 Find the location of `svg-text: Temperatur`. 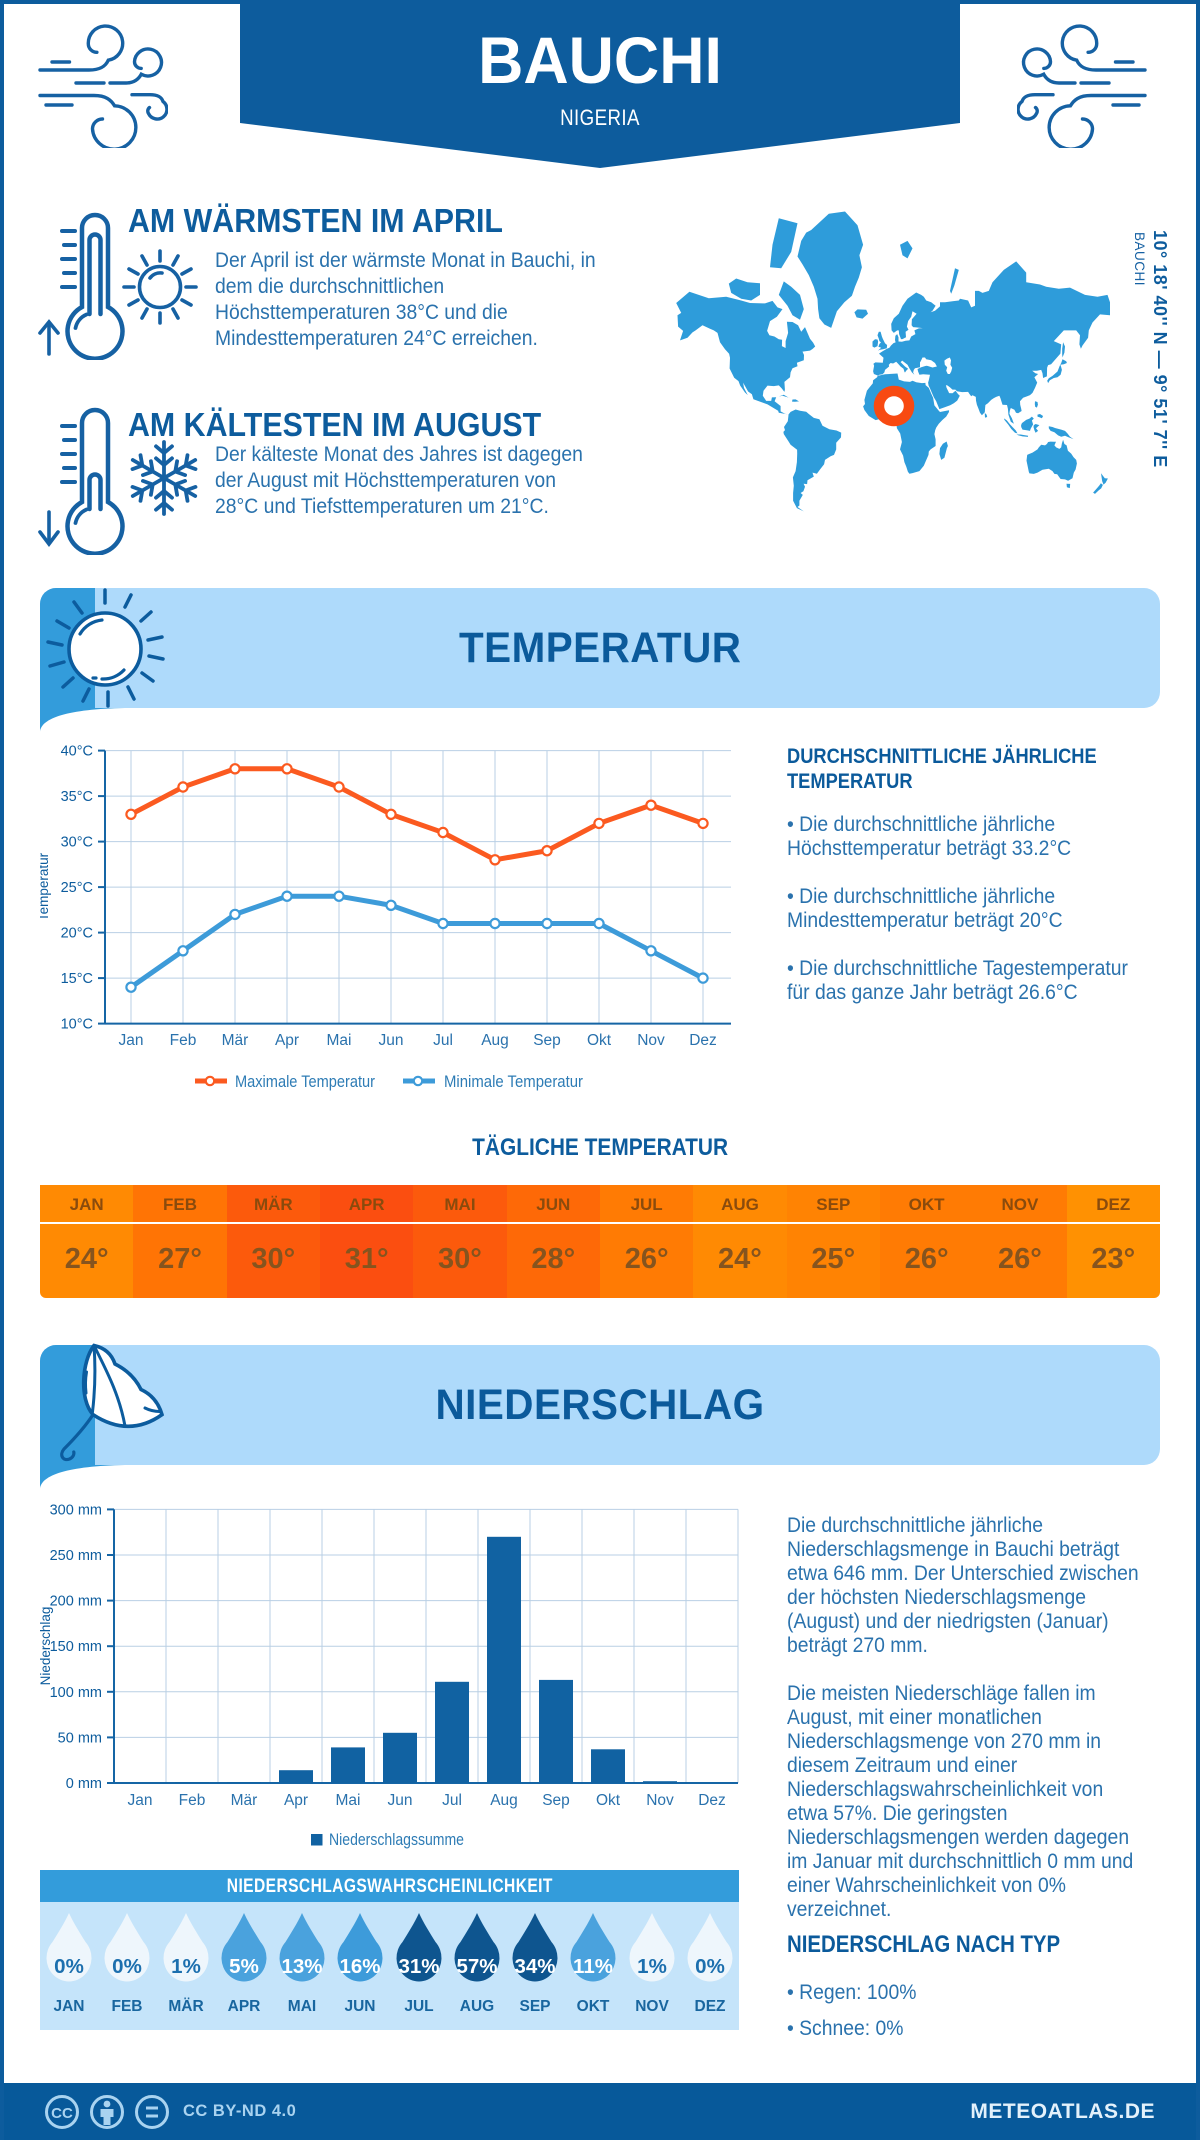

svg-text: Temperatur is located at coordinates (45, 886).